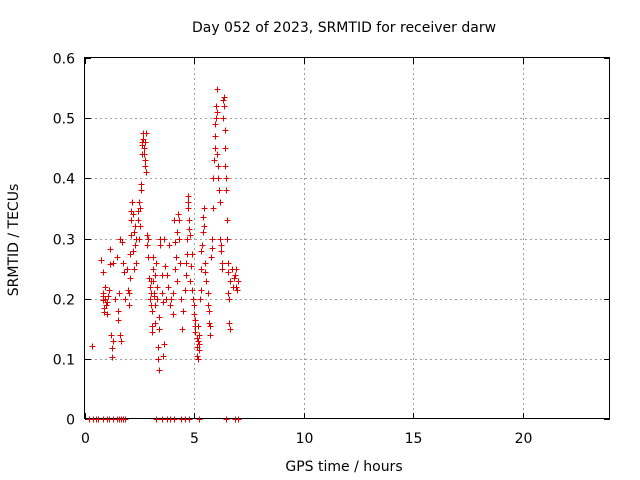 The width and height of the screenshot is (640, 480). What do you see at coordinates (414, 439) in the screenshot?
I see `x-tick-label: 15` at bounding box center [414, 439].